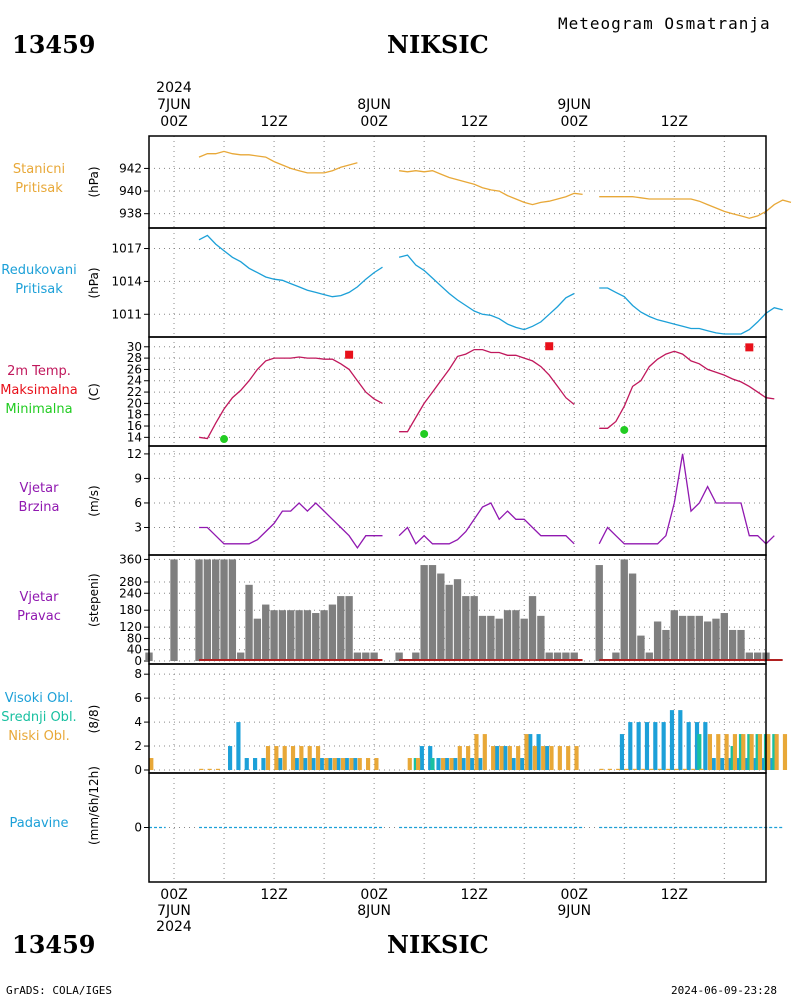  What do you see at coordinates (39, 270) in the screenshot?
I see `panel-label: Redukovani` at bounding box center [39, 270].